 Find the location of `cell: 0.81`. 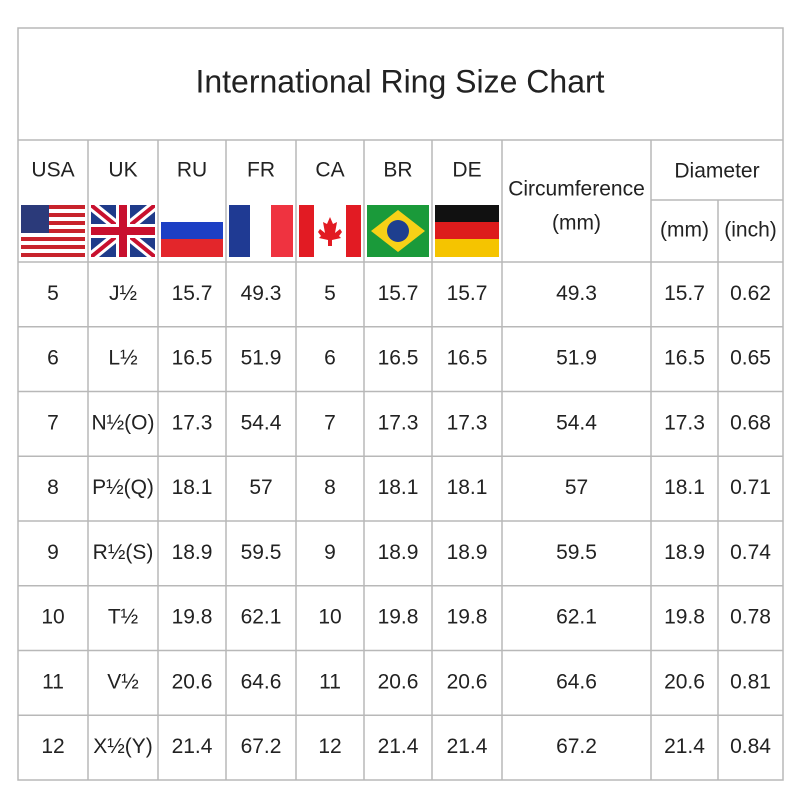

cell: 0.81 is located at coordinates (750, 681).